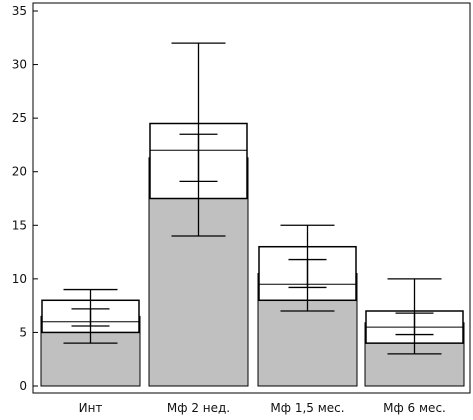 The image size is (473, 420). Describe the element at coordinates (23, 386) in the screenshot. I see `y-tick-label-0: 0` at that location.